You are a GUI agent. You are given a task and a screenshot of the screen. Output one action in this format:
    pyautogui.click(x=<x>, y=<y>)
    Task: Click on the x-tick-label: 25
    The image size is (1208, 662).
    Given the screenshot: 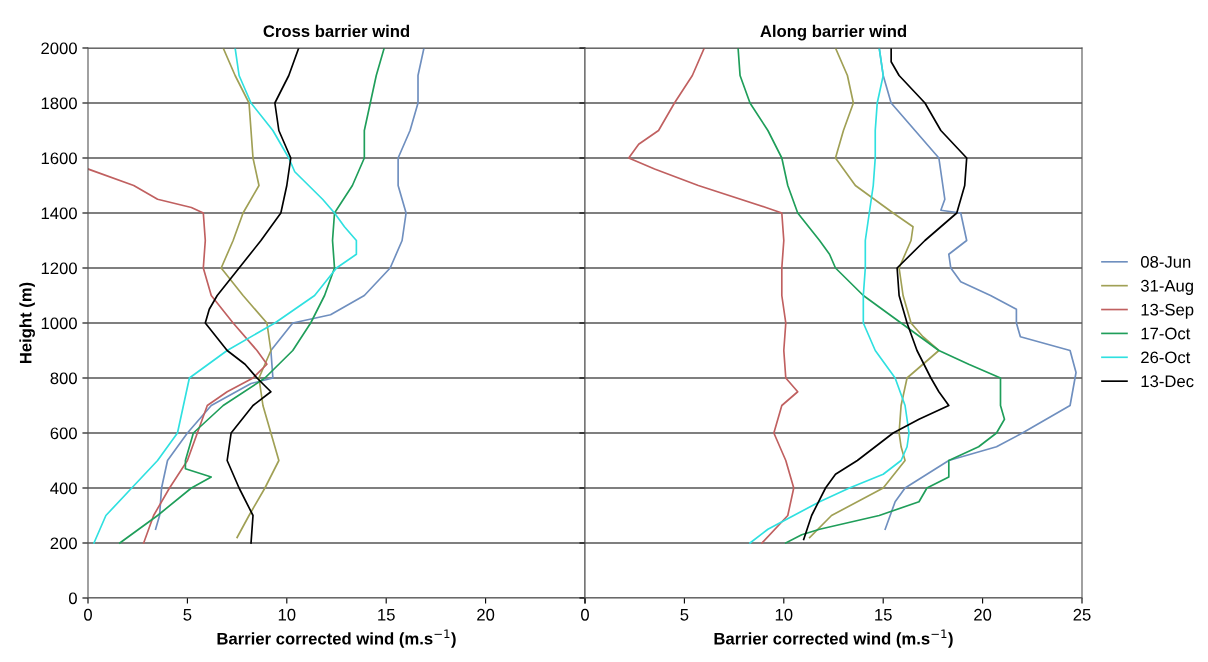 What is the action you would take?
    pyautogui.click(x=1082, y=614)
    